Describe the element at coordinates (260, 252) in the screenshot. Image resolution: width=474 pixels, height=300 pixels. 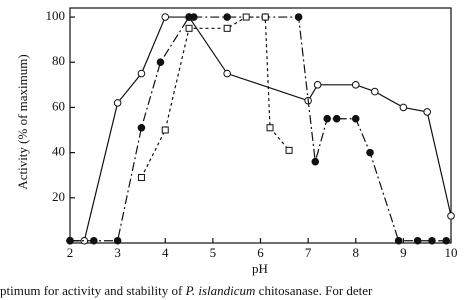
I see `x-tick-label: 6` at that location.